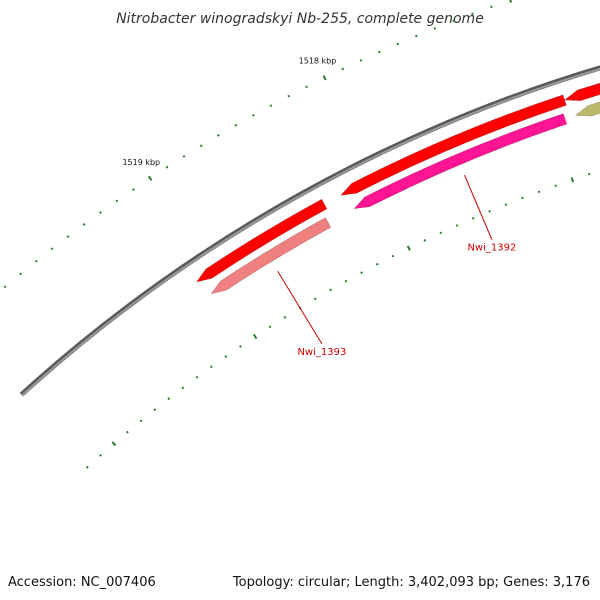  Describe the element at coordinates (321, 352) in the screenshot. I see `gene-label: Nwi_1393` at that location.